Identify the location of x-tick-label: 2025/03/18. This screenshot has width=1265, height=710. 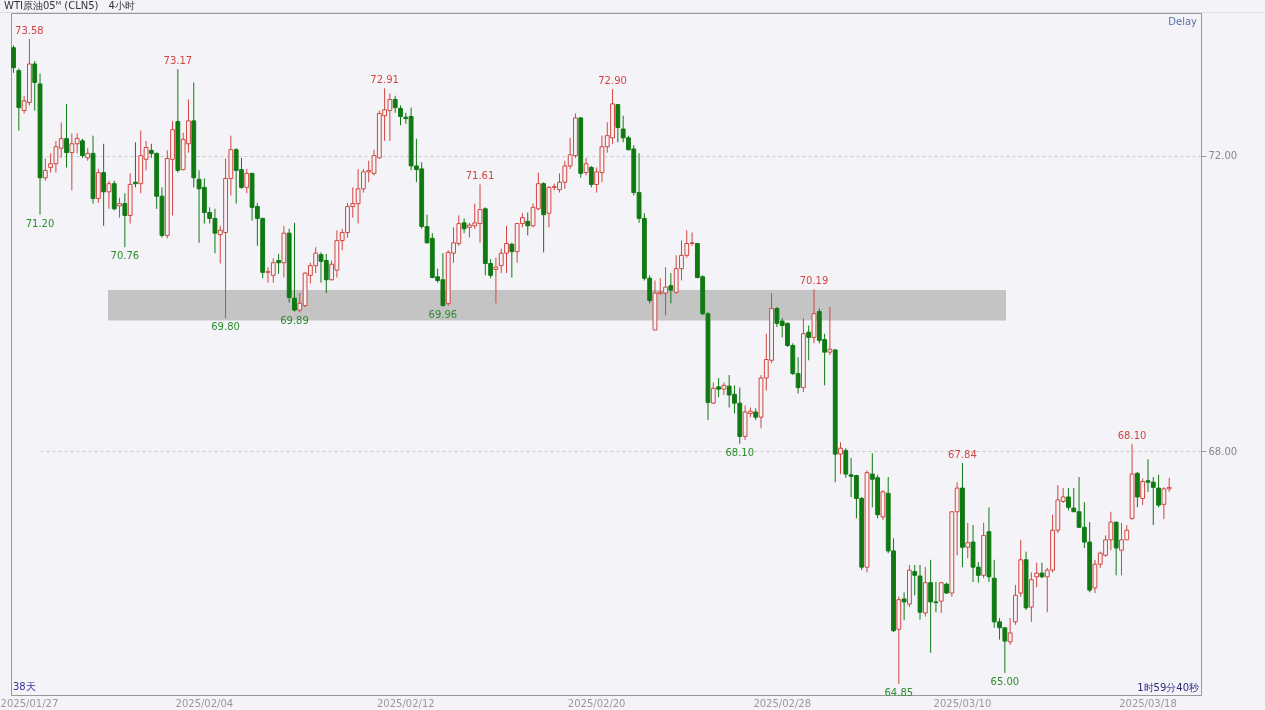
(1148, 703).